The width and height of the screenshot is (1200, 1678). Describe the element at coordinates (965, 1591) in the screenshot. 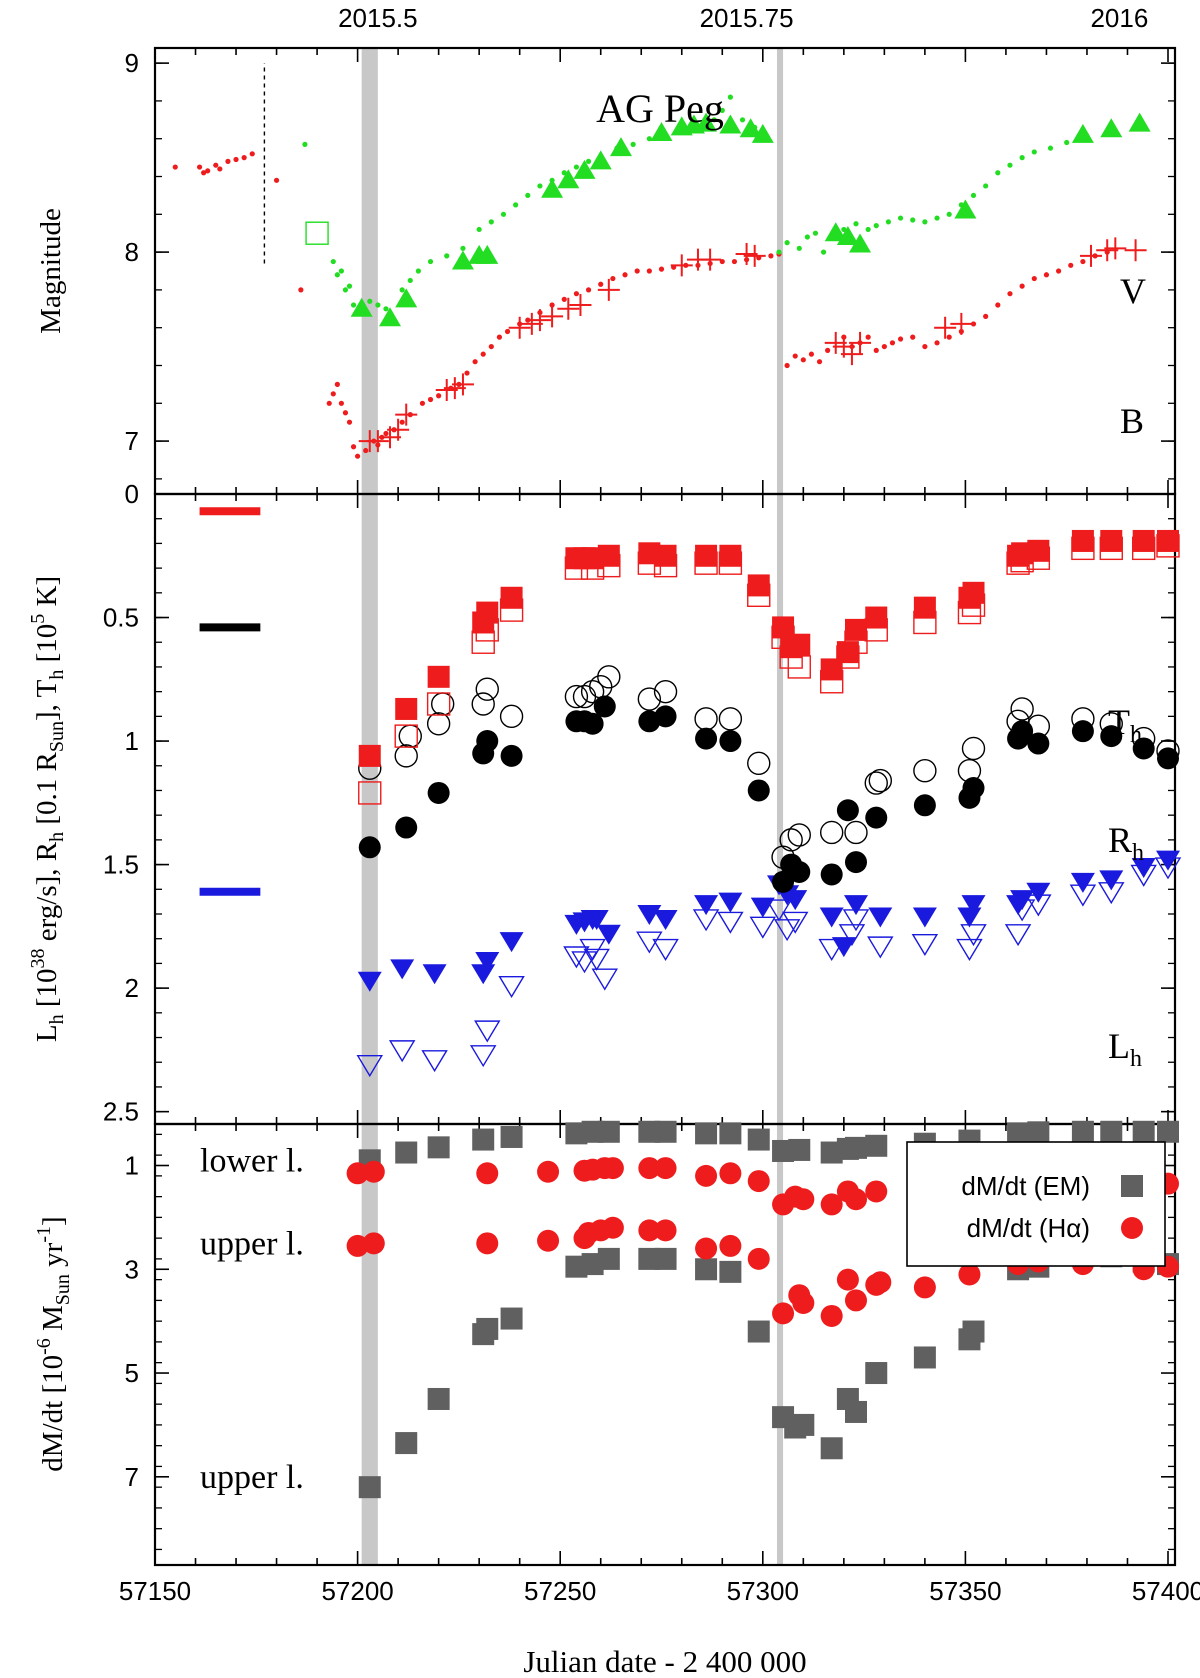

I see `x-tick-label: 57350` at that location.